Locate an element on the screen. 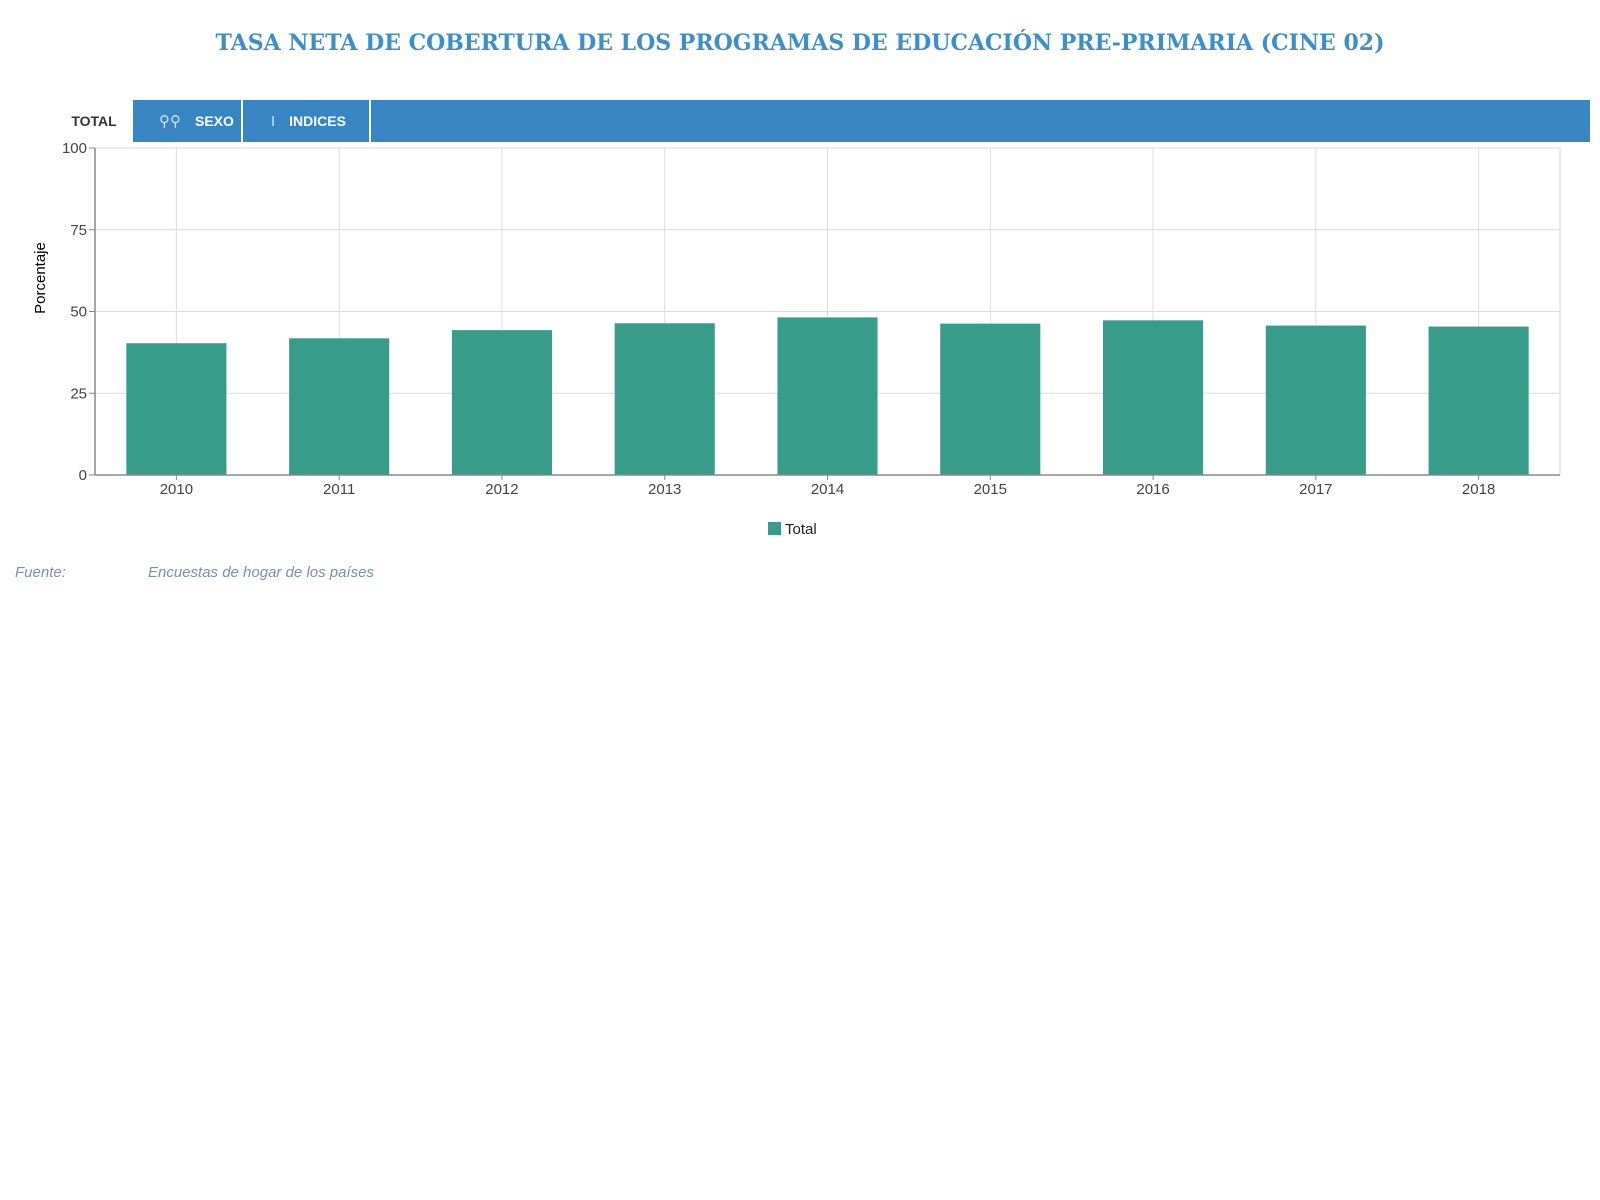  x-tick-label: 2016 is located at coordinates (1152, 489).